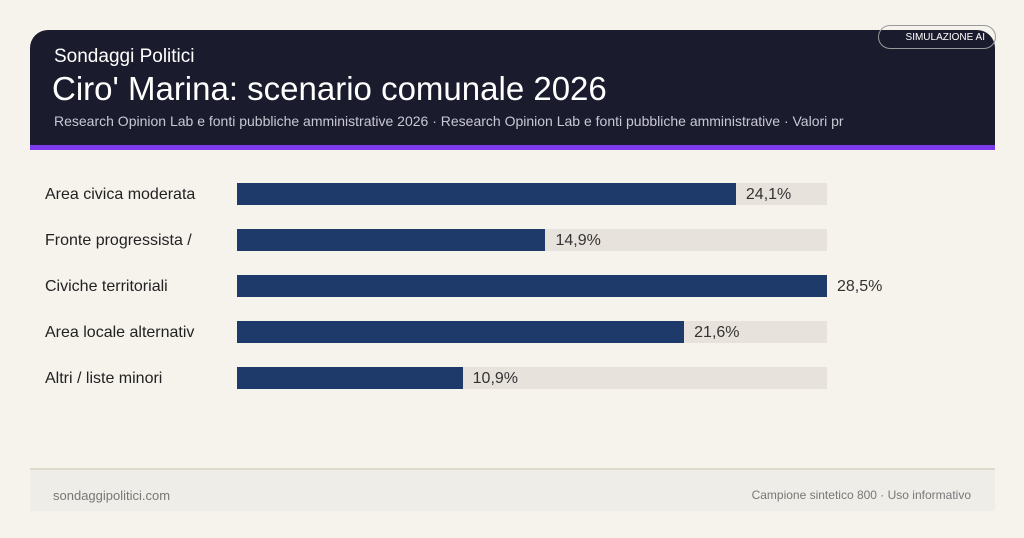  I want to click on value-label: 24,1%, so click(768, 194).